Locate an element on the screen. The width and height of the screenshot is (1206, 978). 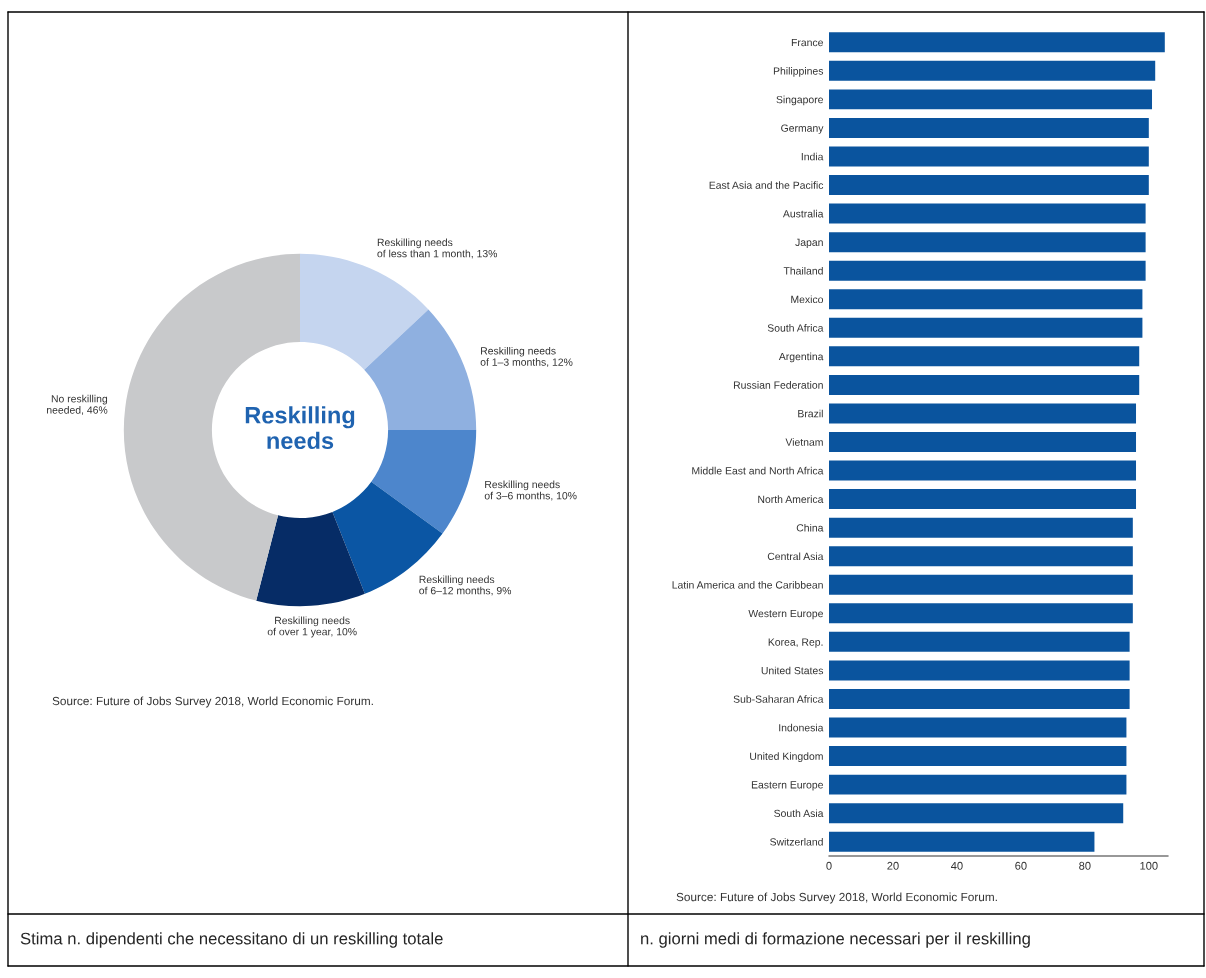
y-tick-label: Australia is located at coordinates (803, 213).